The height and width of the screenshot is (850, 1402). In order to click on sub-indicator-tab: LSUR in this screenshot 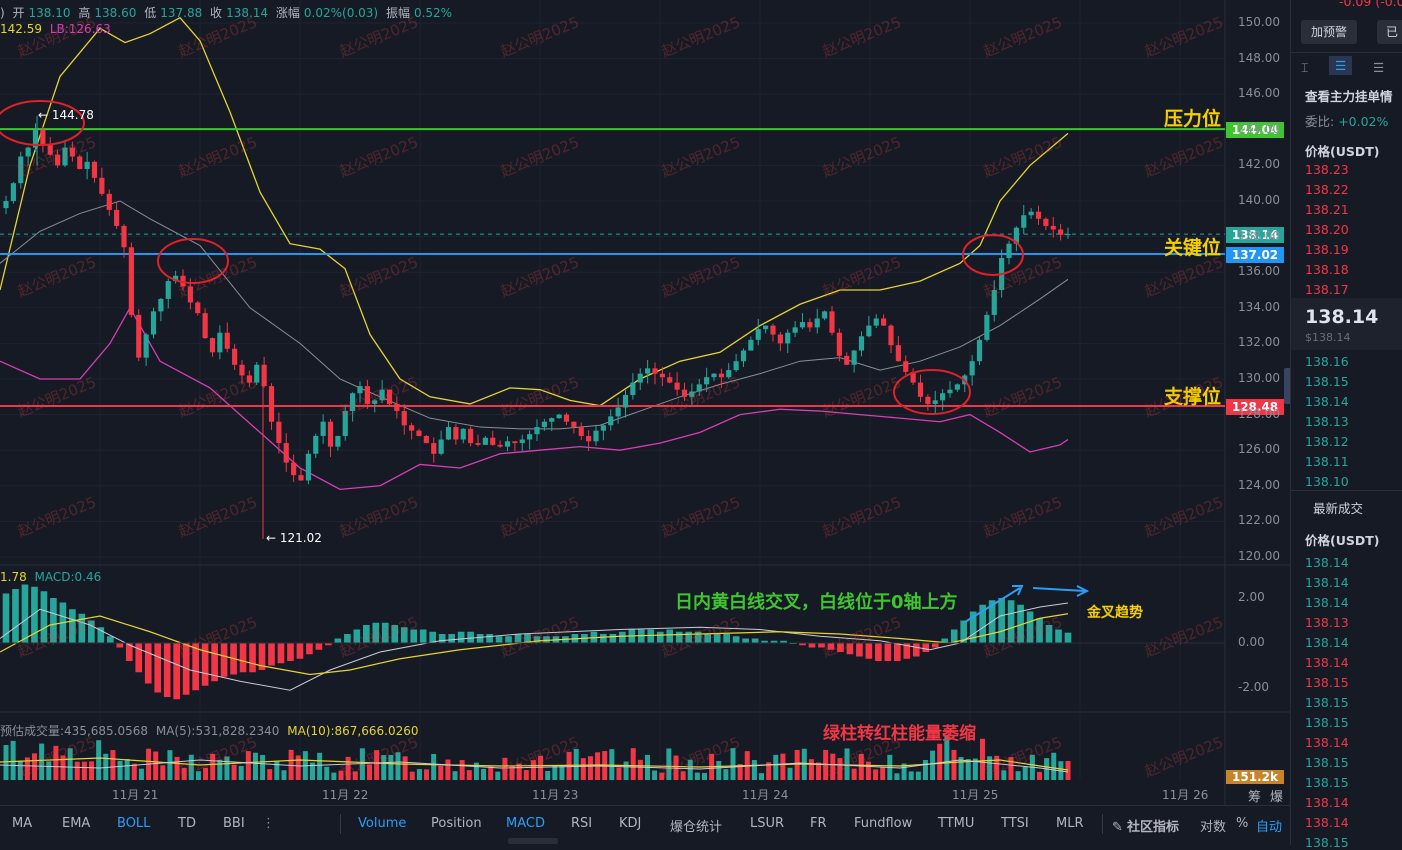, I will do `click(767, 823)`.